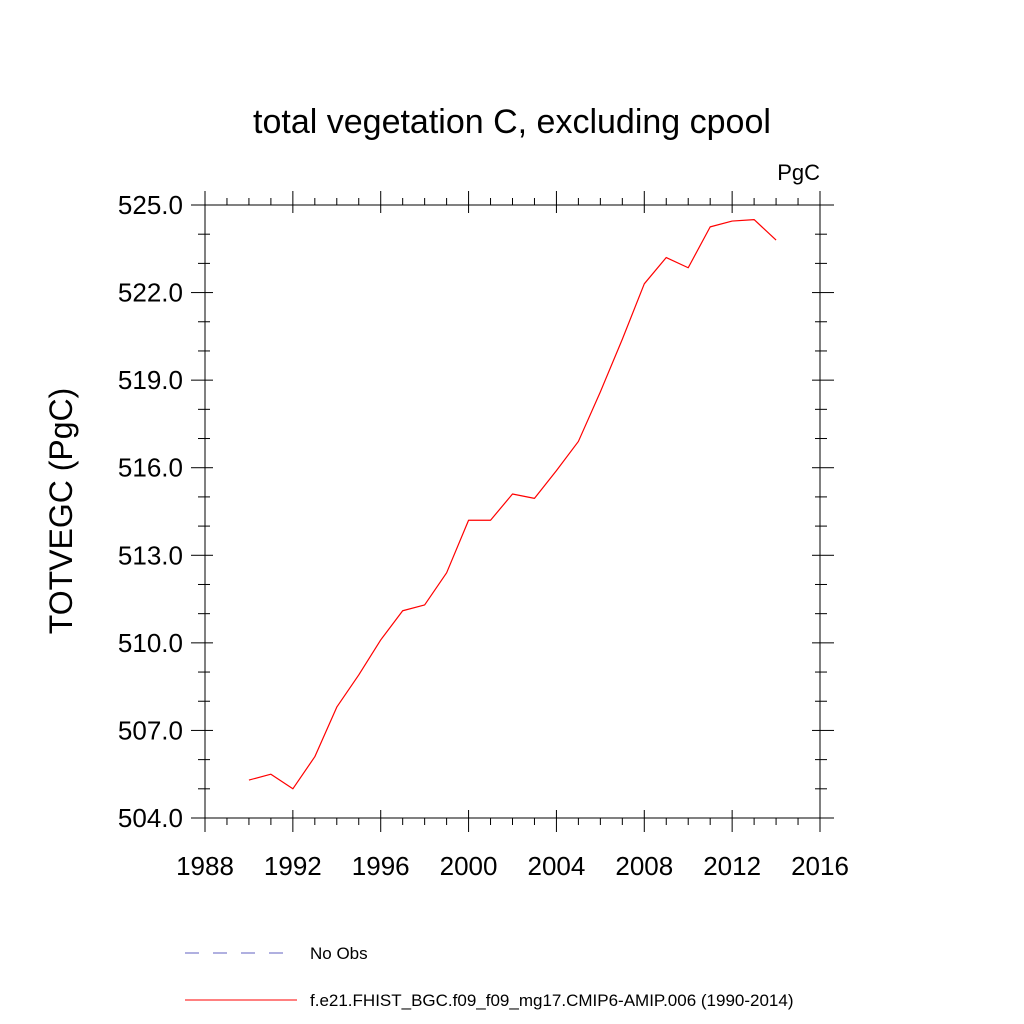 The image size is (1024, 1024). What do you see at coordinates (150, 511) in the screenshot?
I see `y-tick-labels: 504.0 507.0 510.0 513.0 516.0 519.0 522.0 525.0` at bounding box center [150, 511].